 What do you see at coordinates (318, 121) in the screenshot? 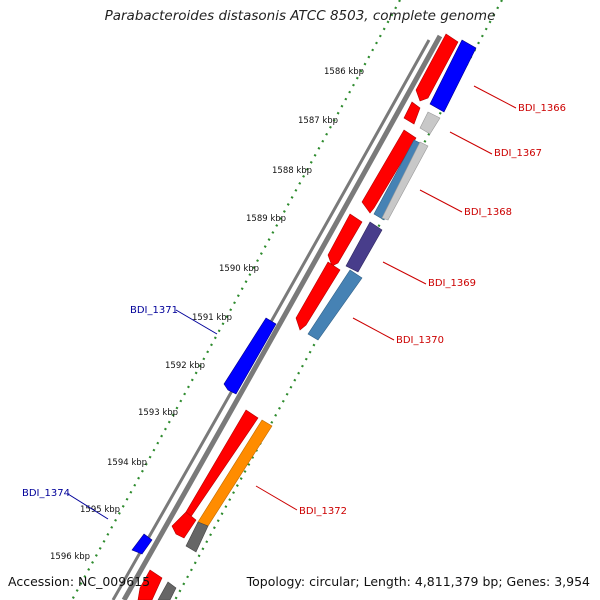
I see `tick-label-1587: 1587 kbp` at bounding box center [318, 121].